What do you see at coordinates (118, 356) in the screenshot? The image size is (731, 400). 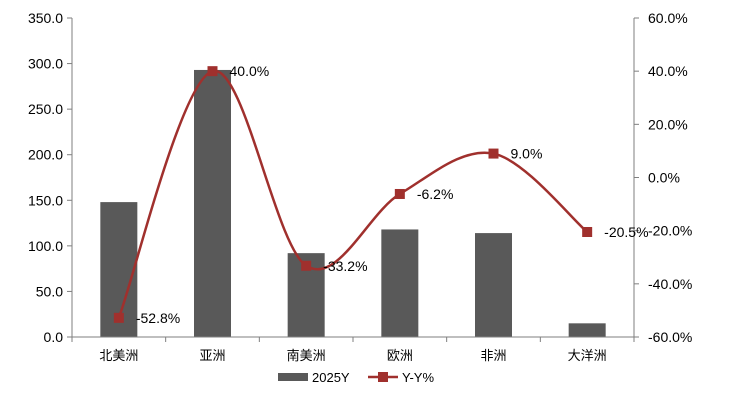 I see `category-label: 北美洲` at bounding box center [118, 356].